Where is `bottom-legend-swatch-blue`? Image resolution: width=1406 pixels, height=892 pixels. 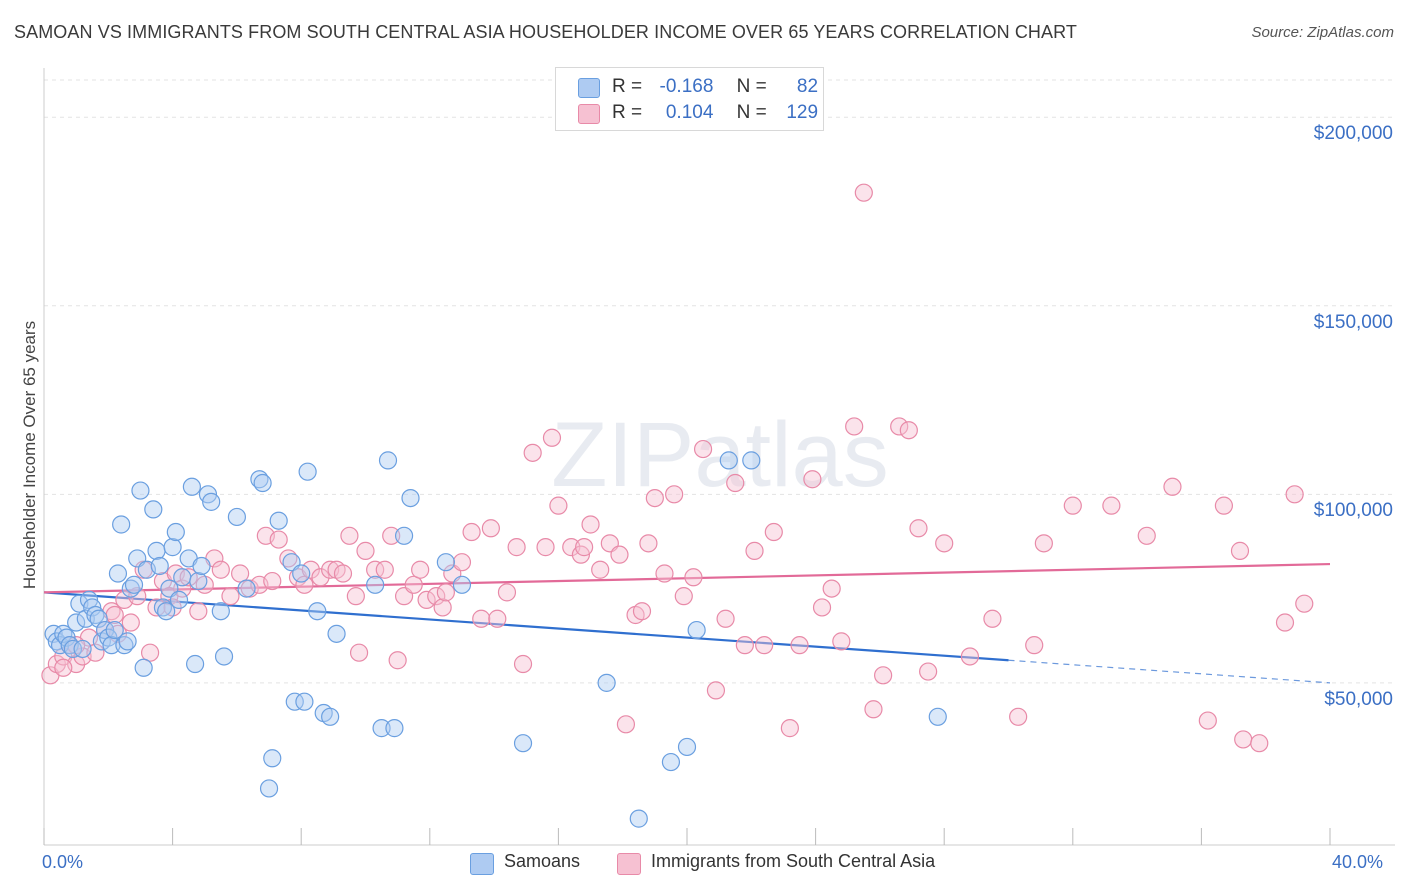 bottom-legend-swatch-blue is located at coordinates (482, 864).